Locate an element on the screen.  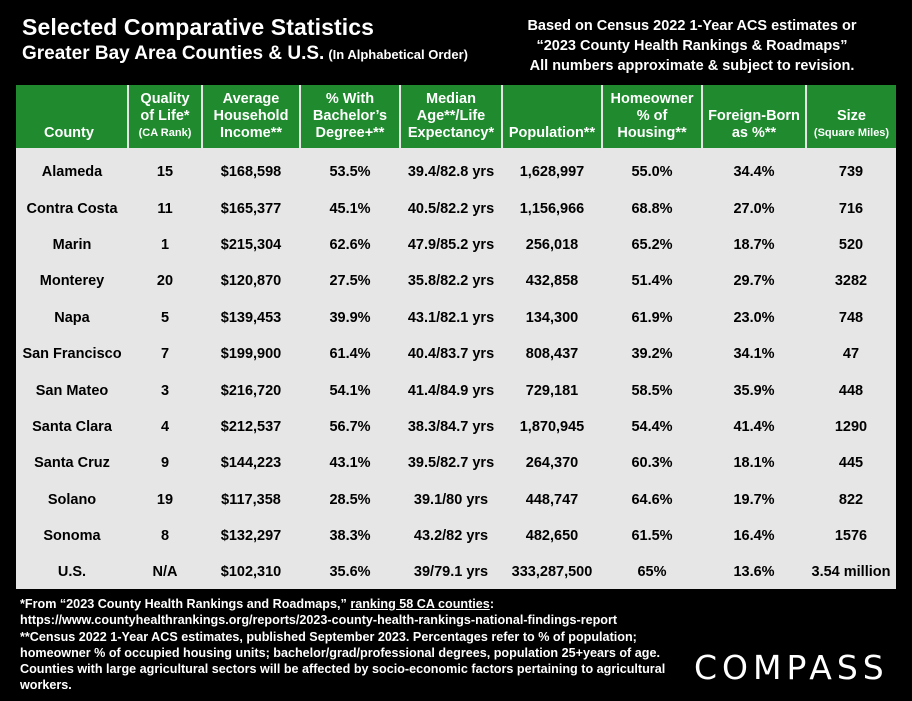
table-cell: 61.9% is located at coordinates (652, 317).